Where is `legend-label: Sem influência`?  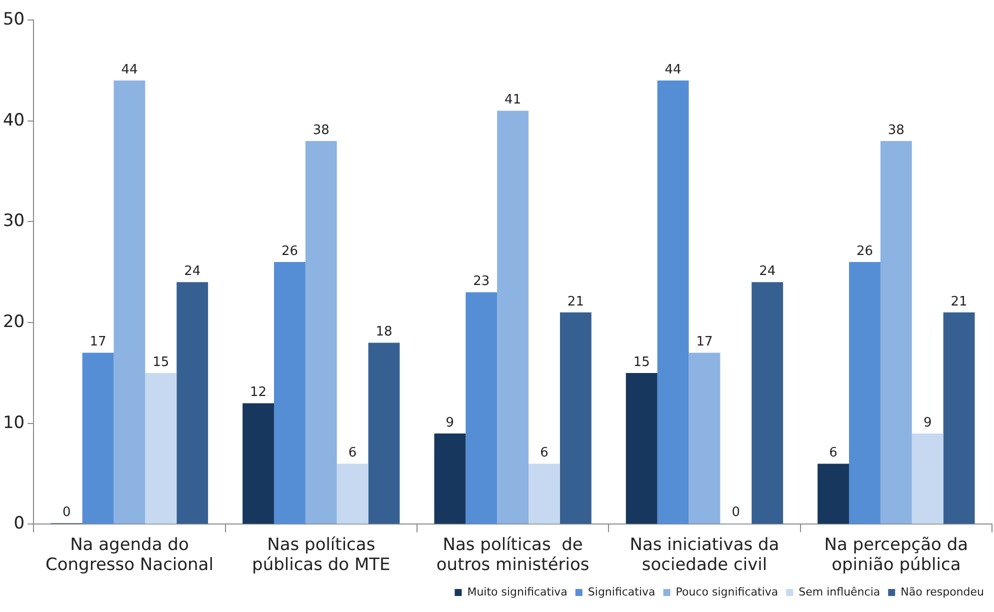
legend-label: Sem influência is located at coordinates (839, 591).